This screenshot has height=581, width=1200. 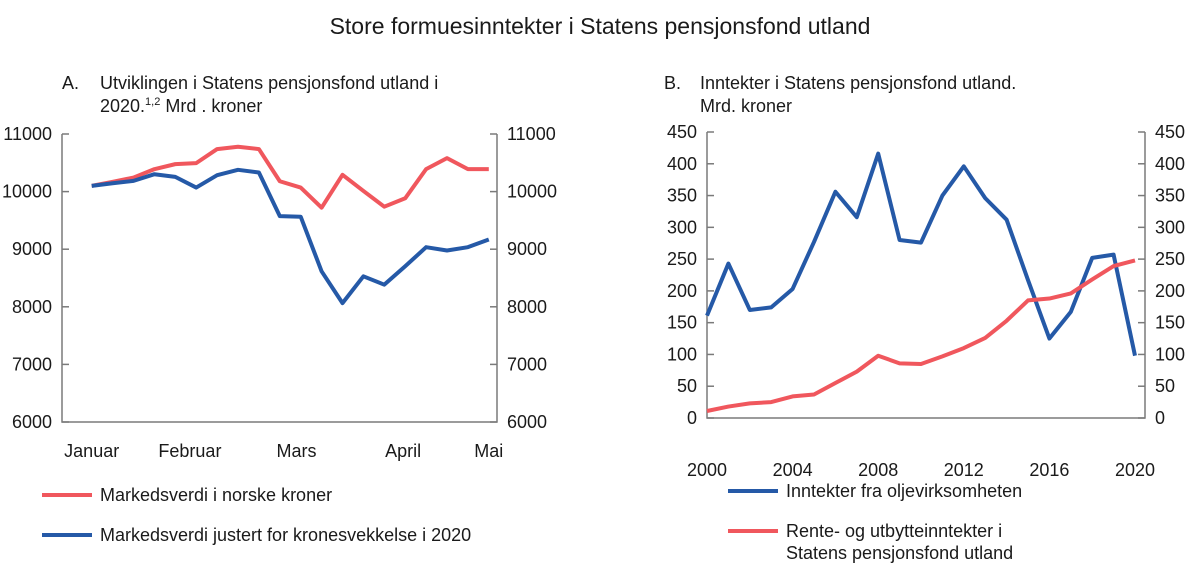 What do you see at coordinates (900, 553) in the screenshot?
I see `legend-b-red-label-line2: Statens pensjonsfond utland` at bounding box center [900, 553].